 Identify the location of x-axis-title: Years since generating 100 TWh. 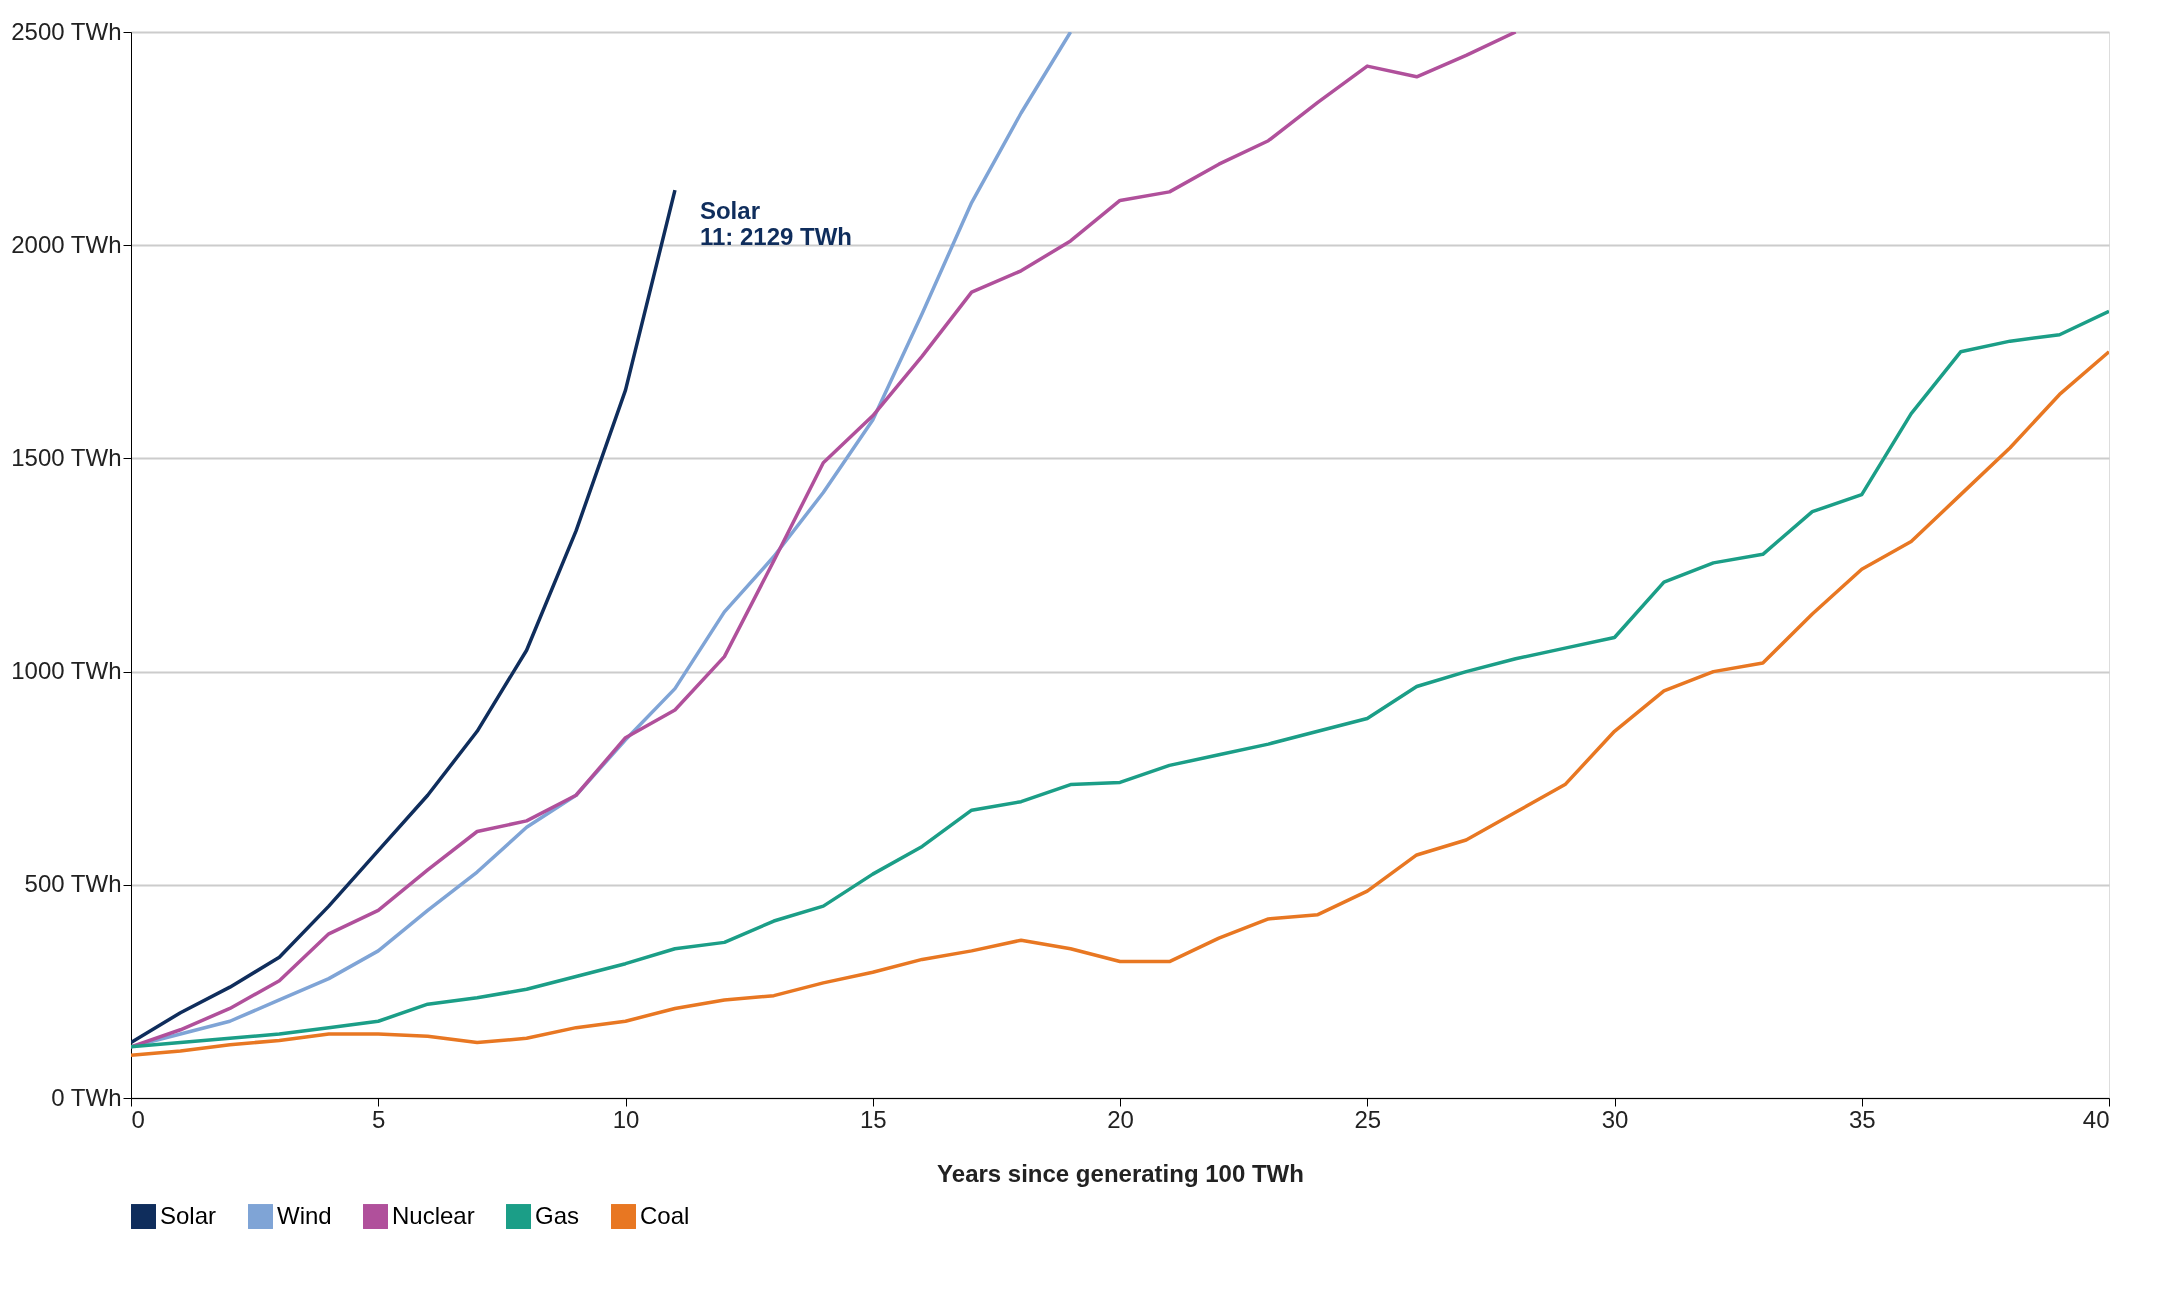
(1120, 1173).